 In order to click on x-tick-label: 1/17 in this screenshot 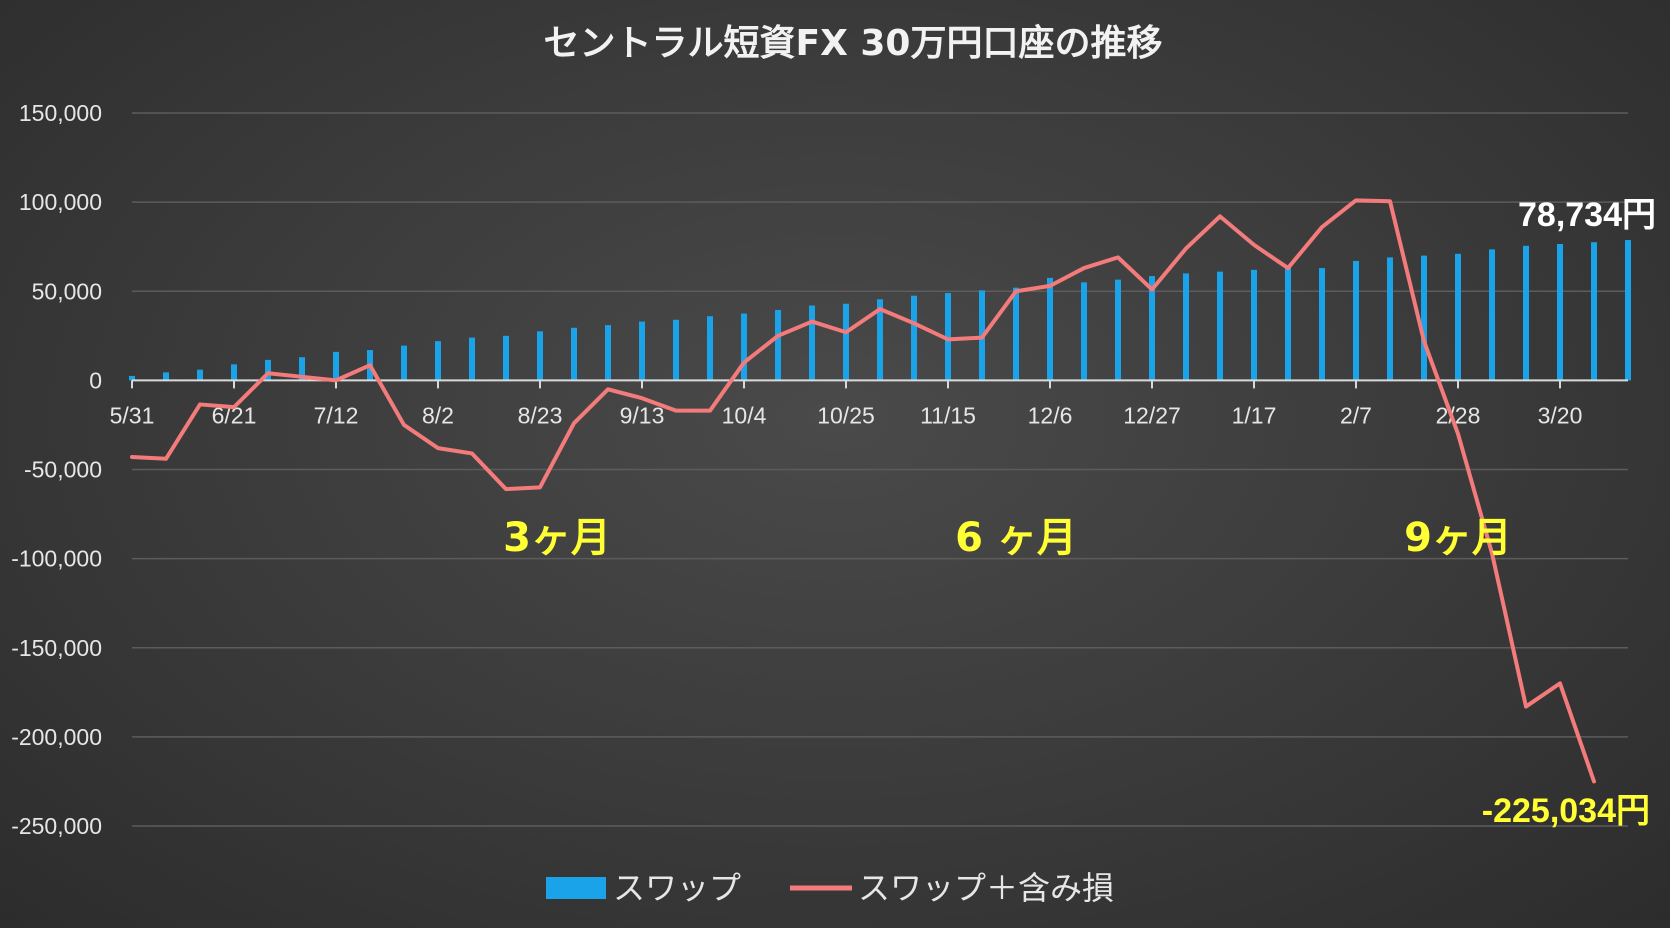, I will do `click(1254, 415)`.